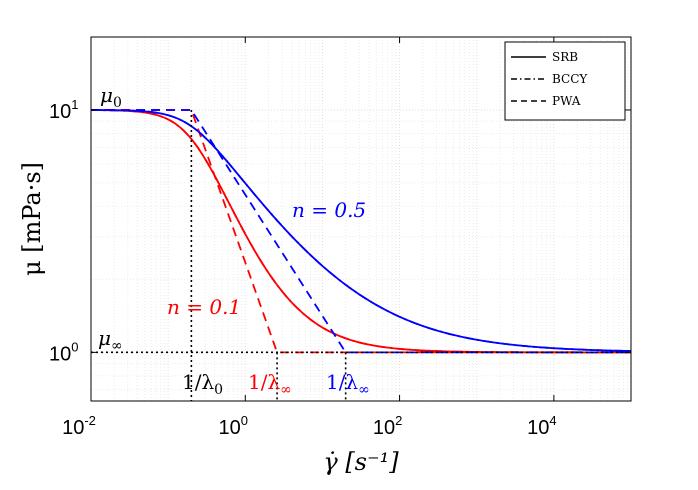 This screenshot has width=698, height=490. Describe the element at coordinates (202, 384) in the screenshot. I see `inv-lambda0-label: 1/λ0` at that location.